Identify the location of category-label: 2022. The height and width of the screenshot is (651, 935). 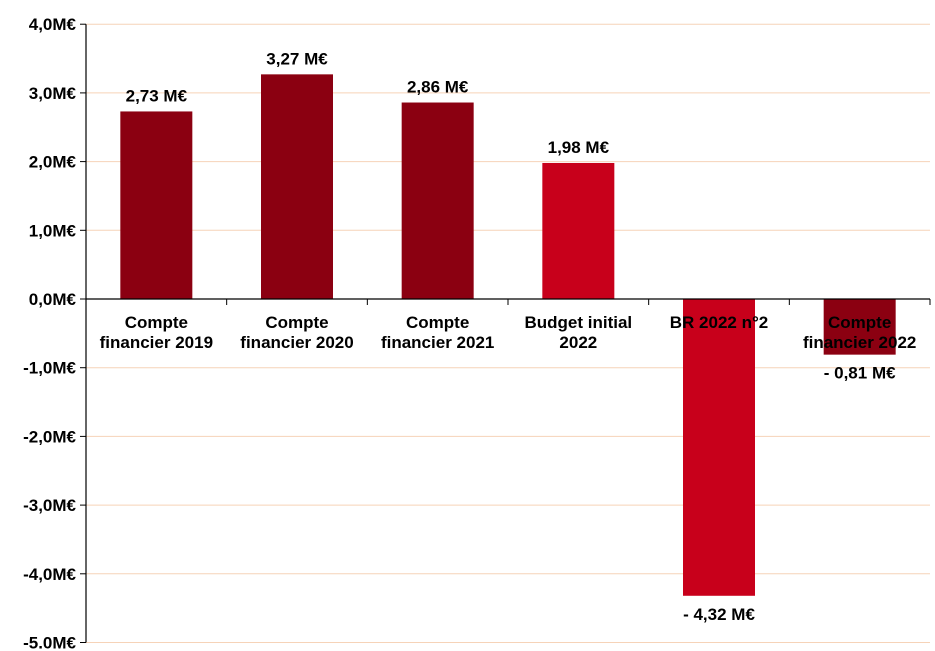
(578, 342).